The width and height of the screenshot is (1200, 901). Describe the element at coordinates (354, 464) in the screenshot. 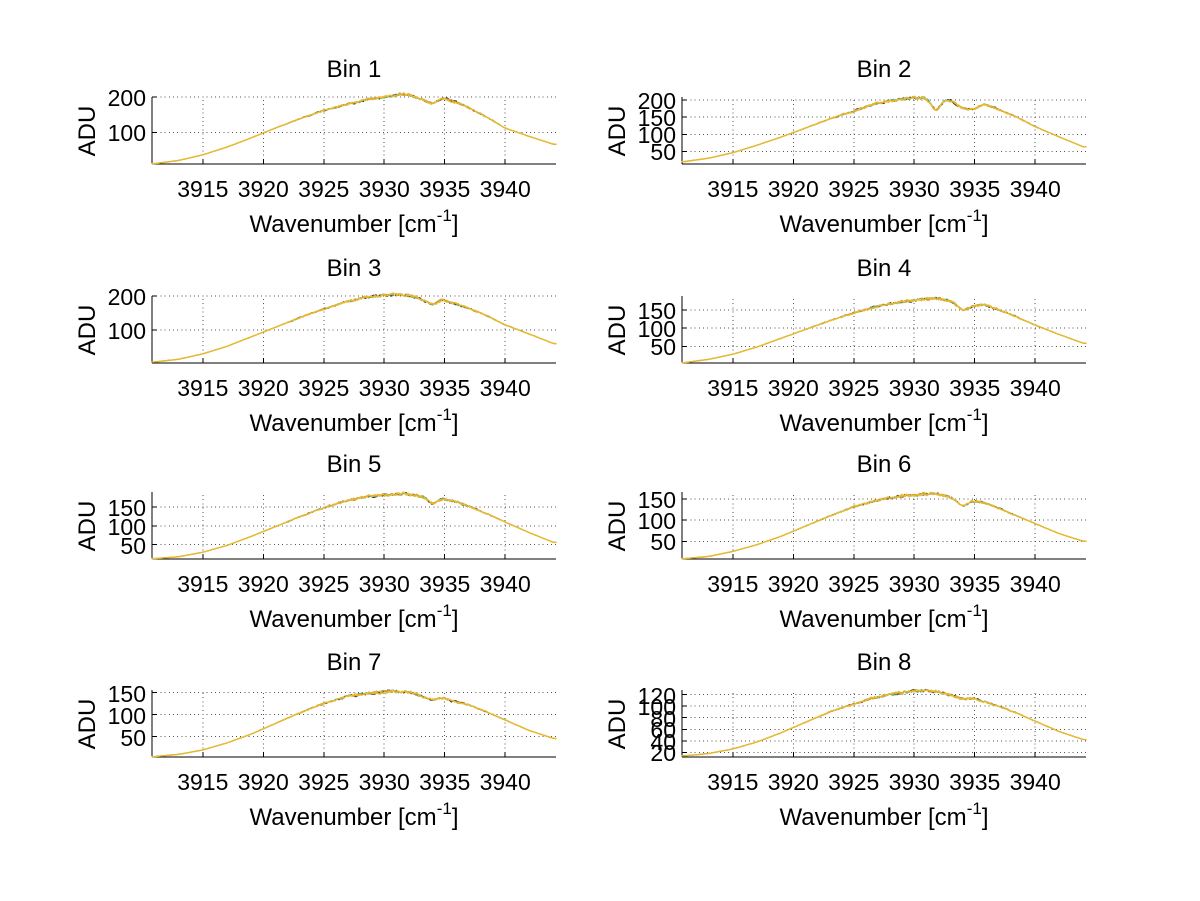

I see `subplot-title: Bin 5` at that location.